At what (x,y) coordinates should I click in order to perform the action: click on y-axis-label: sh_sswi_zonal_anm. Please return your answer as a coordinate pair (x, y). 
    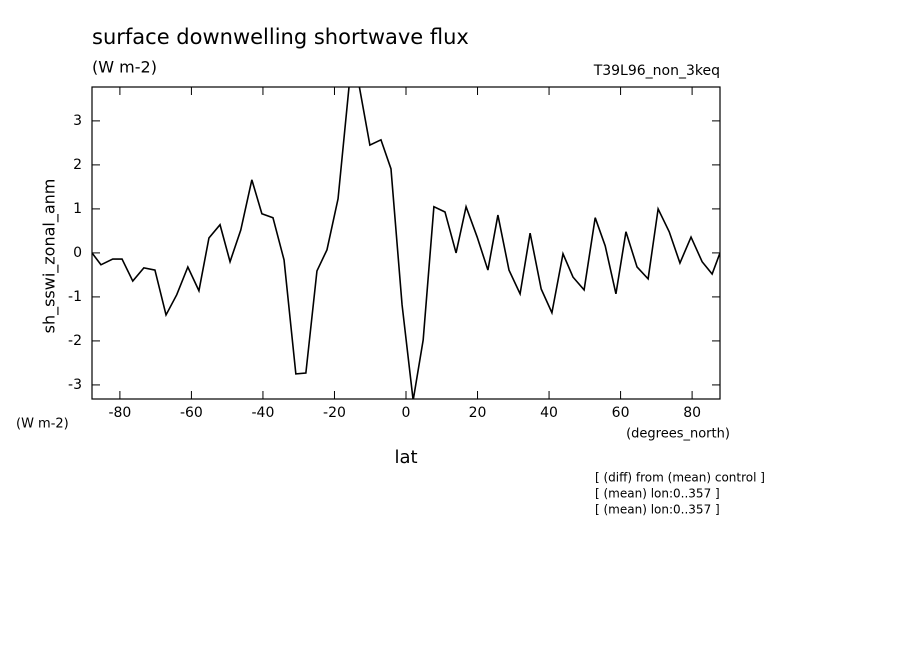
    Looking at the image, I should click on (50, 256).